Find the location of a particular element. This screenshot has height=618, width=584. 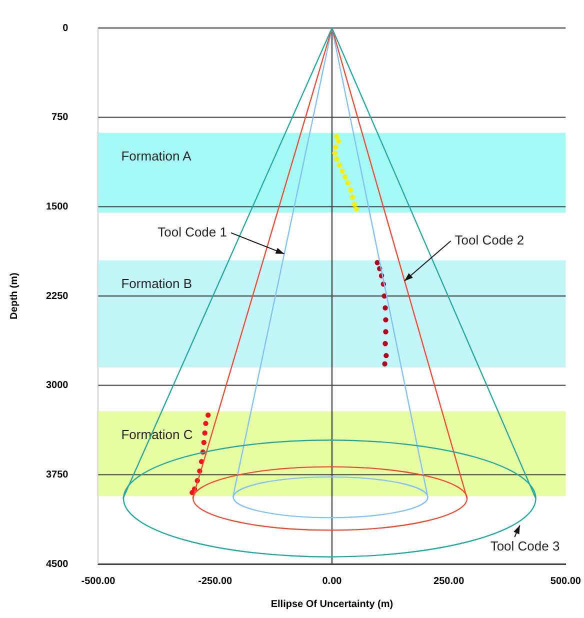

y-tick-label: 750 is located at coordinates (60, 118).